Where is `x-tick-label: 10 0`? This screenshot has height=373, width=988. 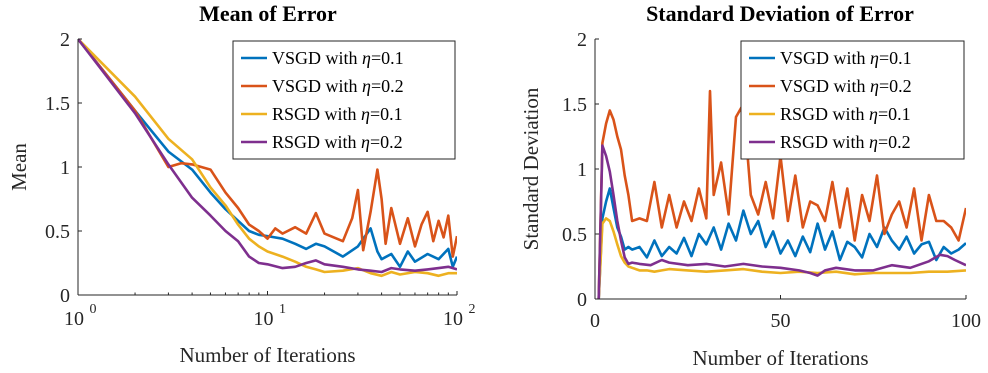 x-tick-label: 10 0 is located at coordinates (80, 316).